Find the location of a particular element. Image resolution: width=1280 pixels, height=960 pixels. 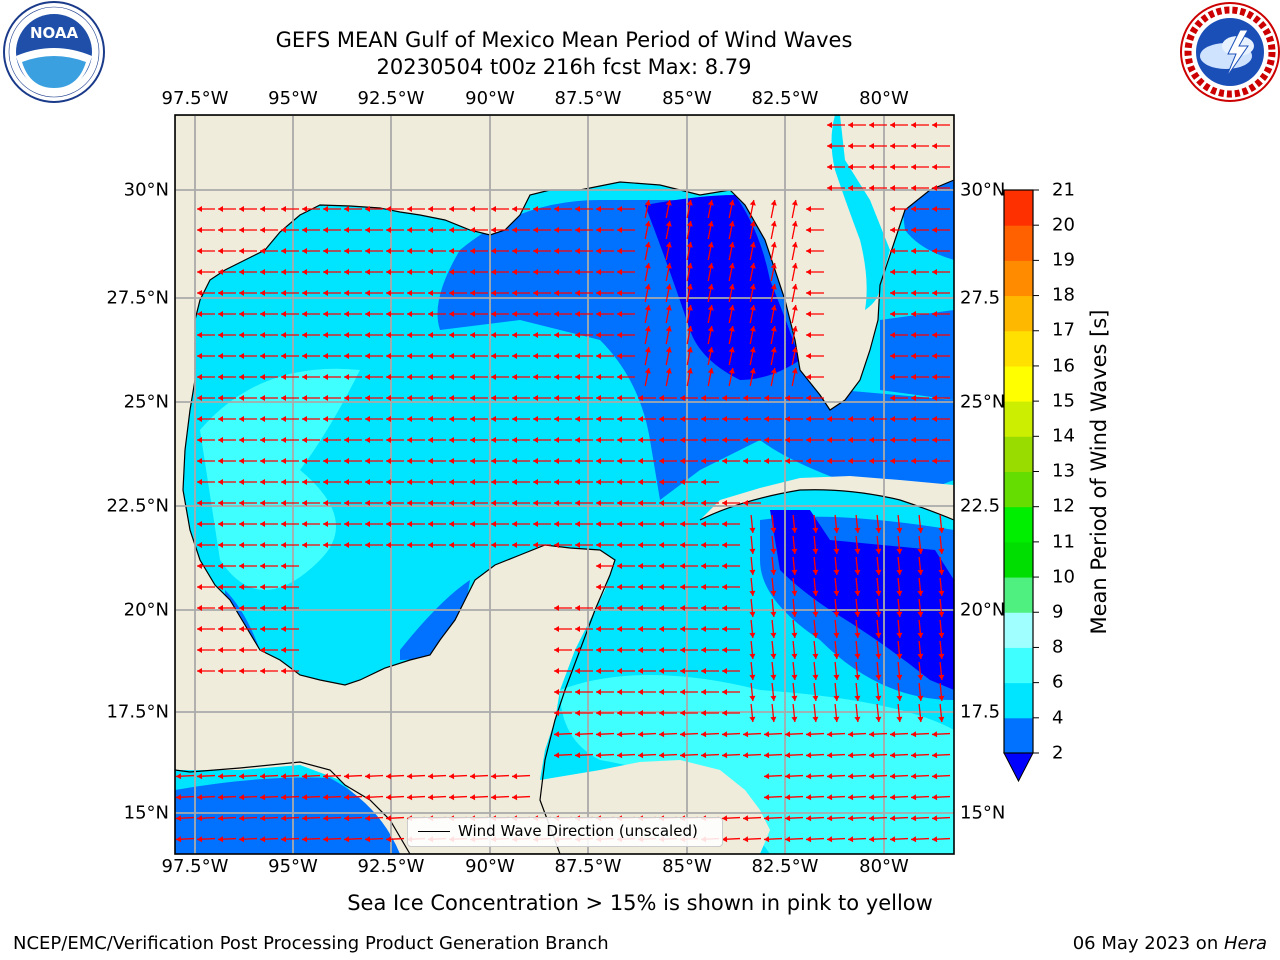

colorbar-tick: 4 is located at coordinates (1058, 718).